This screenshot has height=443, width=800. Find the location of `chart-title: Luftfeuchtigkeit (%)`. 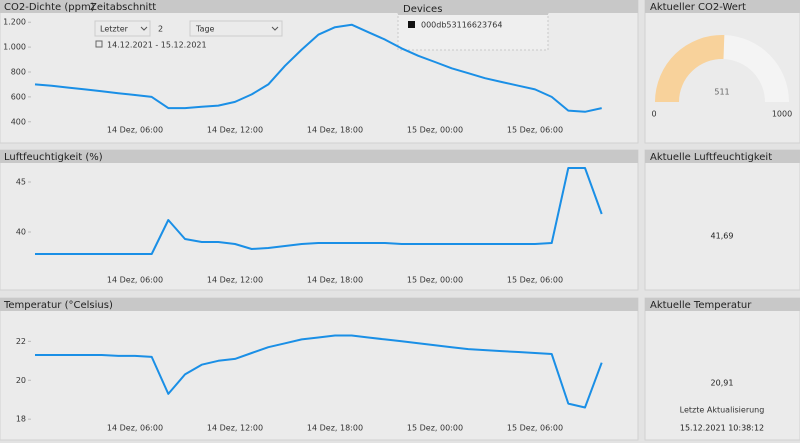

chart-title: Luftfeuchtigkeit (%) is located at coordinates (53, 157).